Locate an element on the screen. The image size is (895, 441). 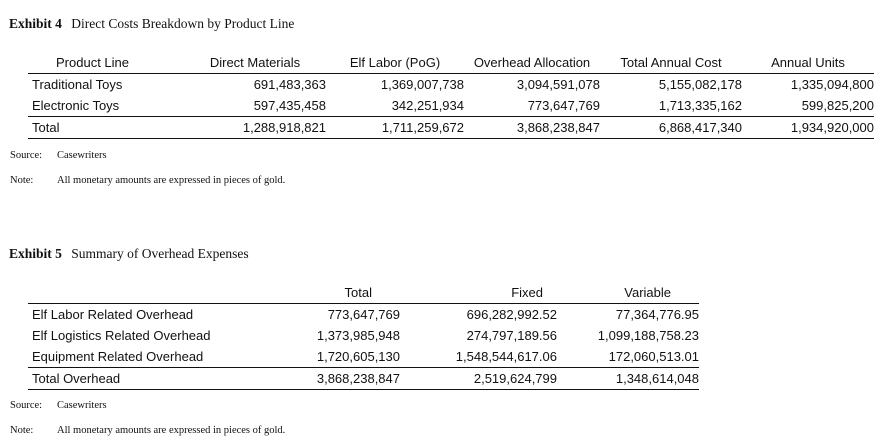
col-product-line: Product Line is located at coordinates (106, 63).